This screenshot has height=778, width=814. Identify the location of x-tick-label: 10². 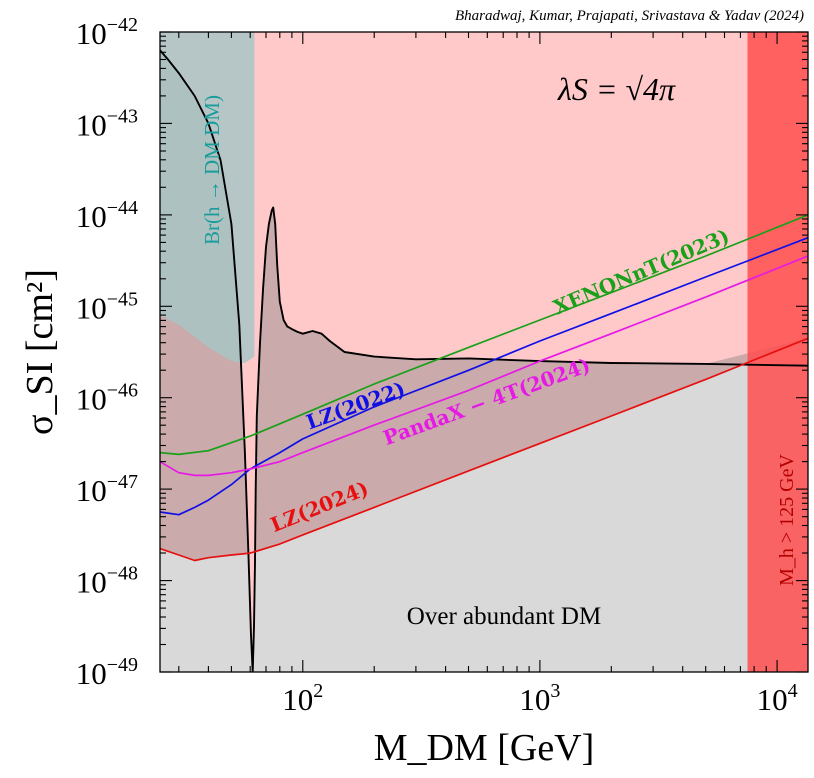
(302, 698).